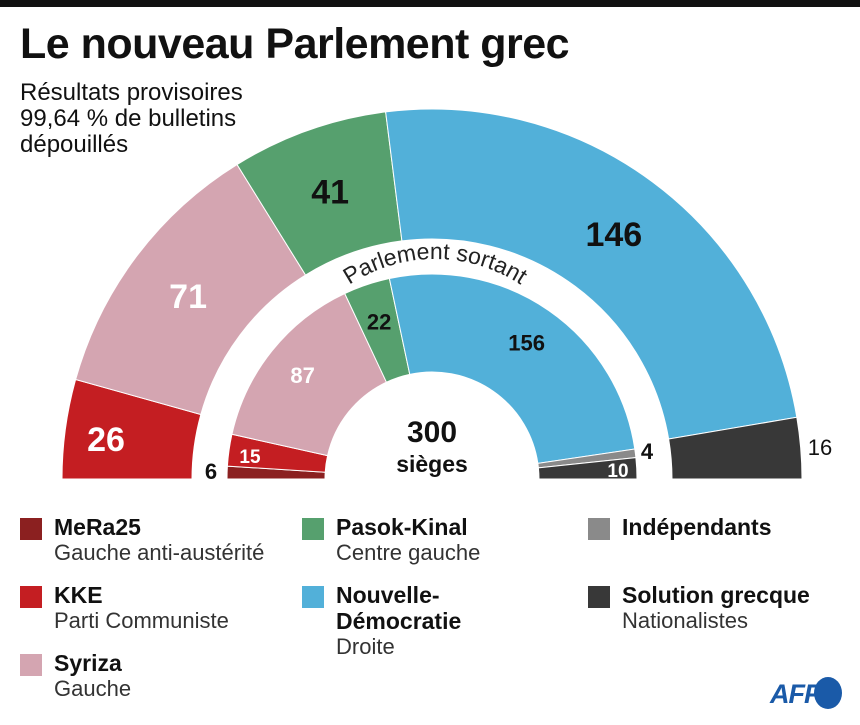 The height and width of the screenshot is (725, 860). I want to click on legend-party-description: Gauche, so click(93, 688).